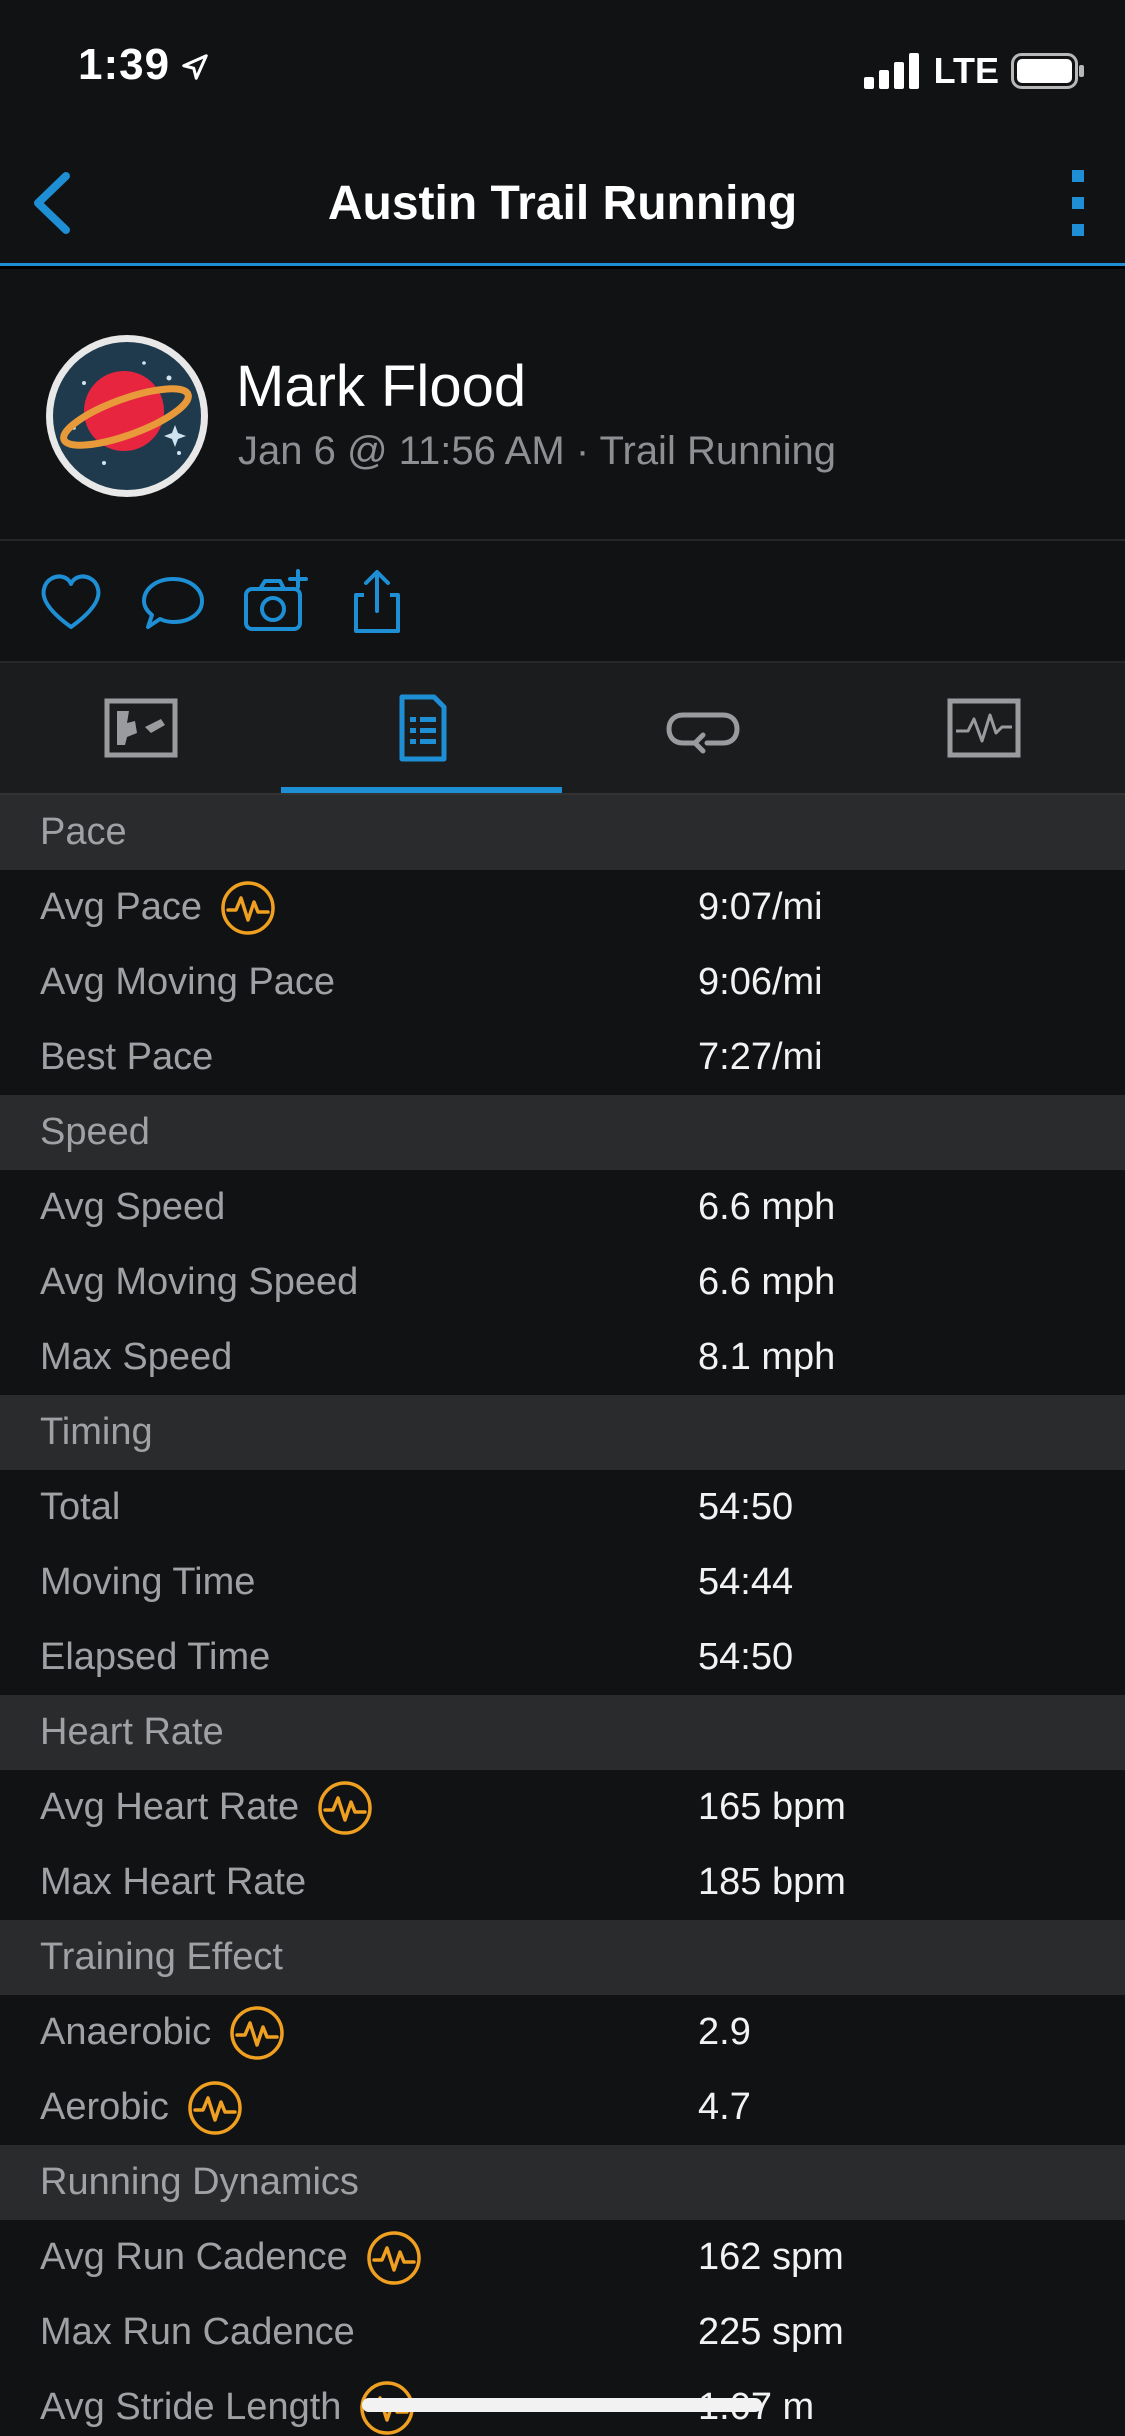 The width and height of the screenshot is (1125, 2436). I want to click on tab-laps, so click(702, 728).